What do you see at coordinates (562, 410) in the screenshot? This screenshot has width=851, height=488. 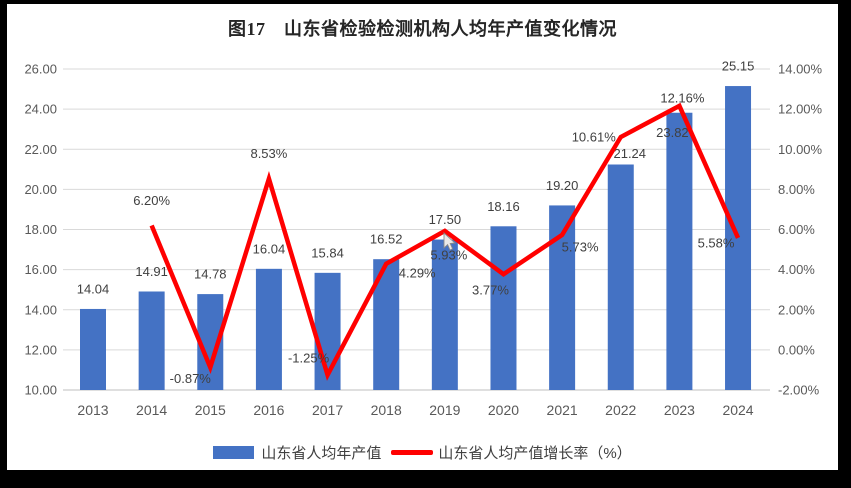 I see `x-axis-label: 2021` at bounding box center [562, 410].